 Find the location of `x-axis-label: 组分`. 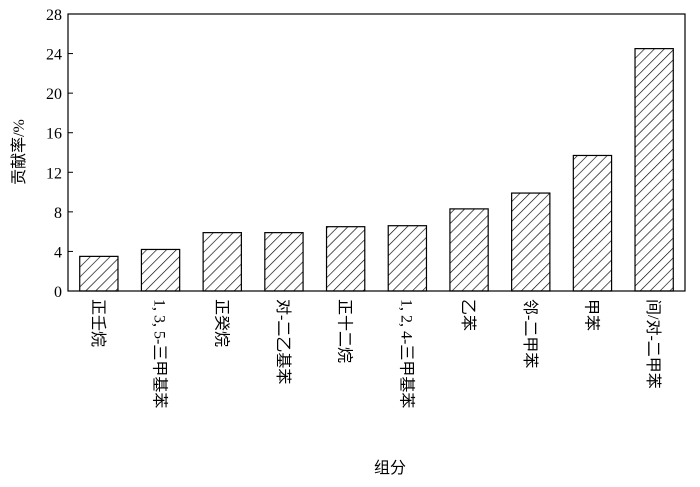

x-axis-label: 组分 is located at coordinates (390, 468).